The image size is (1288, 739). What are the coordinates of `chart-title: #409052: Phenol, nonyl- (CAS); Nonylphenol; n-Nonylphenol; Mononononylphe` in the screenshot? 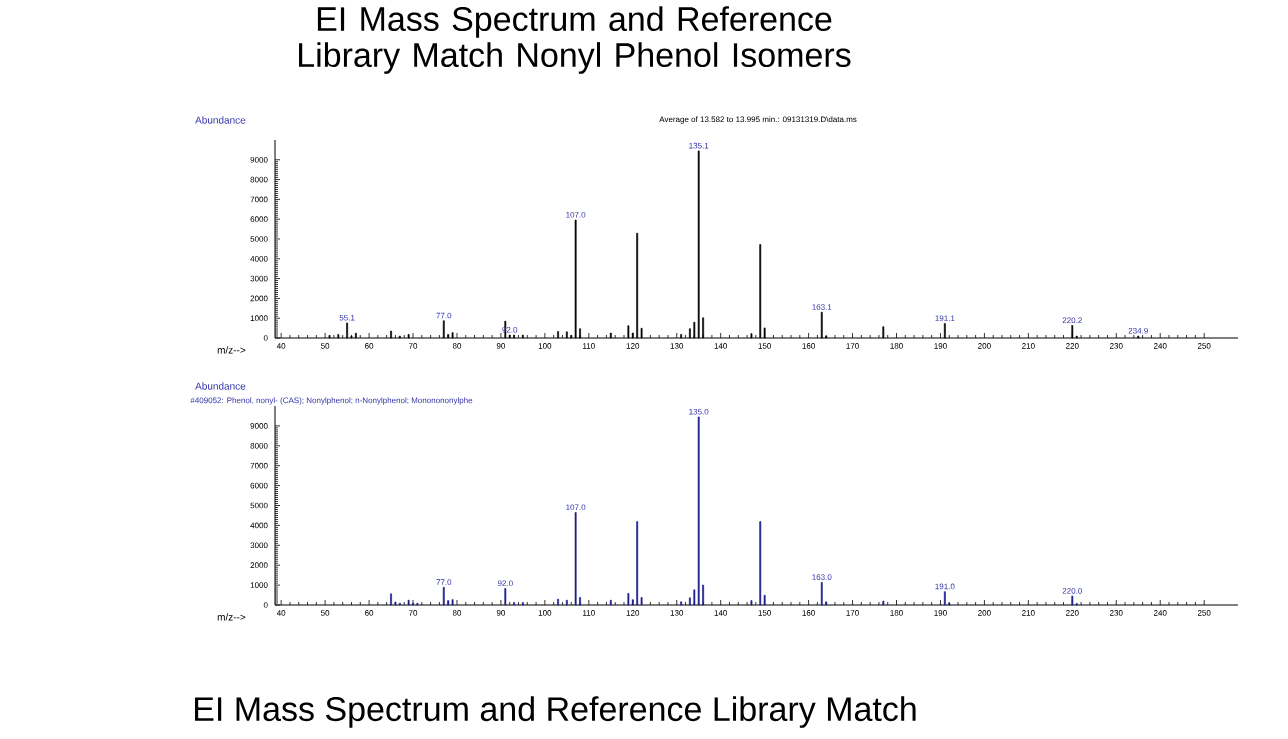 It's located at (331, 401).